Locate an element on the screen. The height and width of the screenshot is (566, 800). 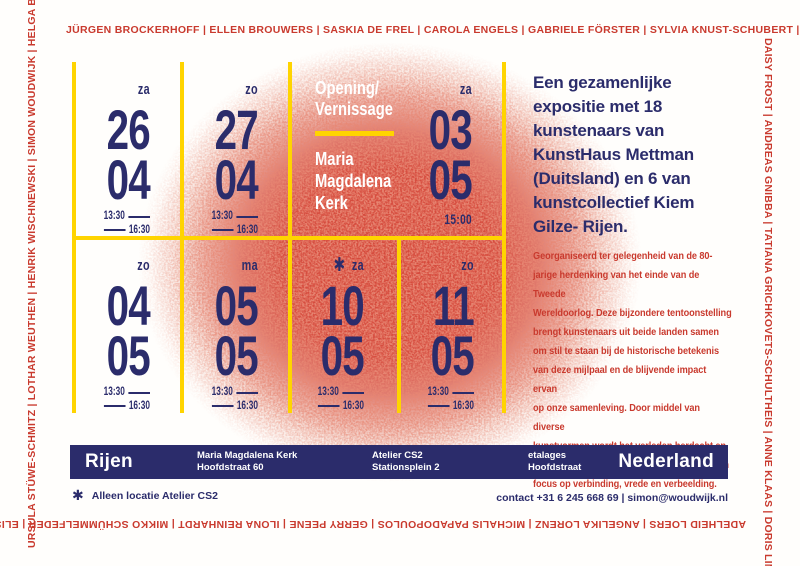
date-day-number: 04 is located at coordinates (128, 305).